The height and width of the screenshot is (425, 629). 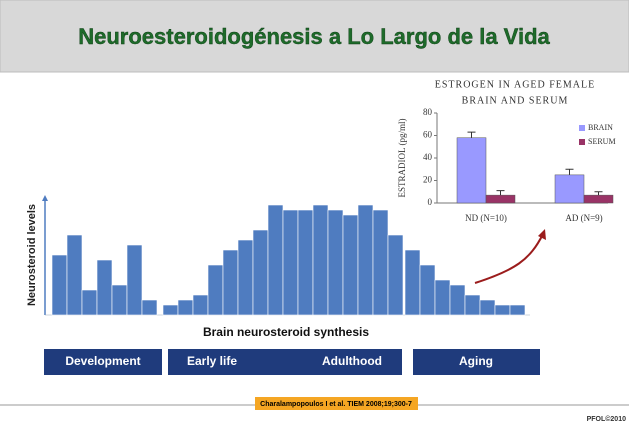 What do you see at coordinates (402, 158) in the screenshot?
I see `y-axis-label: ESTRADIOL (pg/ml)` at bounding box center [402, 158].